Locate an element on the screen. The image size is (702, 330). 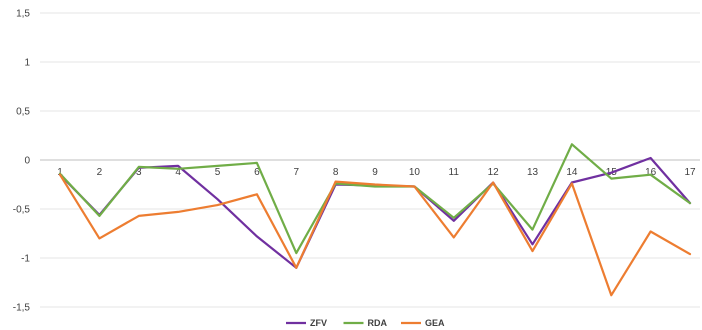
x-tick-label: 8 is located at coordinates (336, 172).